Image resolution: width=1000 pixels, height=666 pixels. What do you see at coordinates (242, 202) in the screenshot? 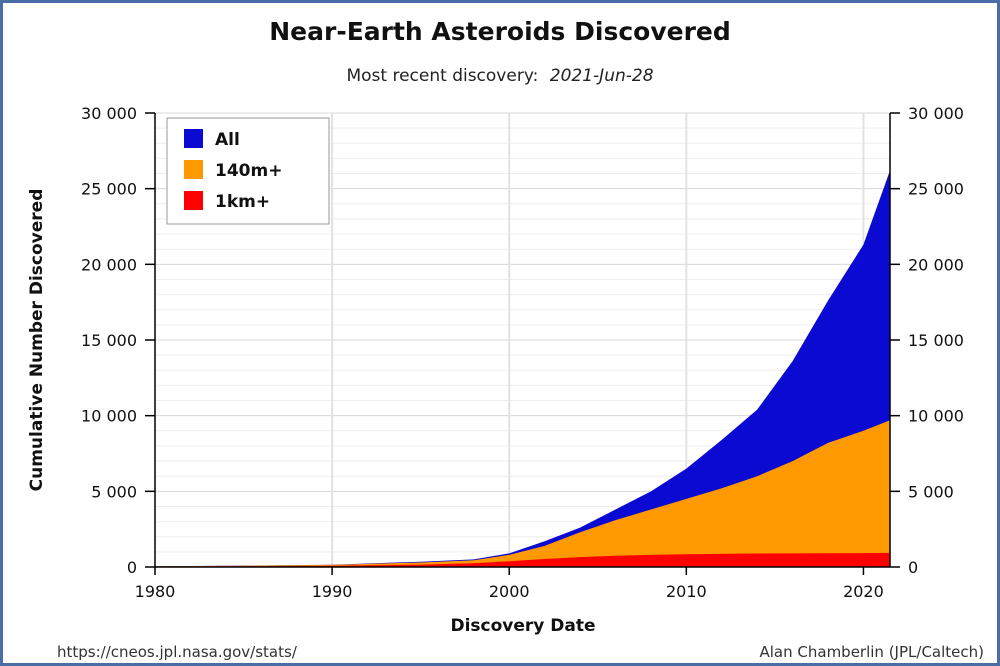
I see `legend-label: 1km+` at bounding box center [242, 202].